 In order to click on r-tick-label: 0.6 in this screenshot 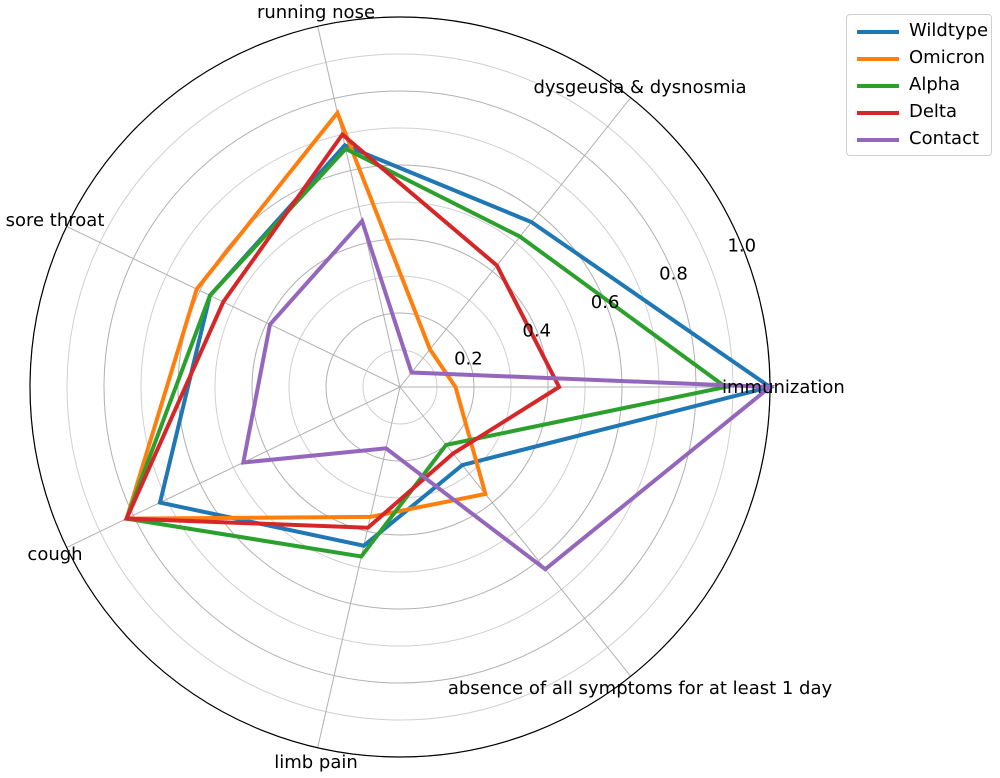, I will do `click(605, 302)`.